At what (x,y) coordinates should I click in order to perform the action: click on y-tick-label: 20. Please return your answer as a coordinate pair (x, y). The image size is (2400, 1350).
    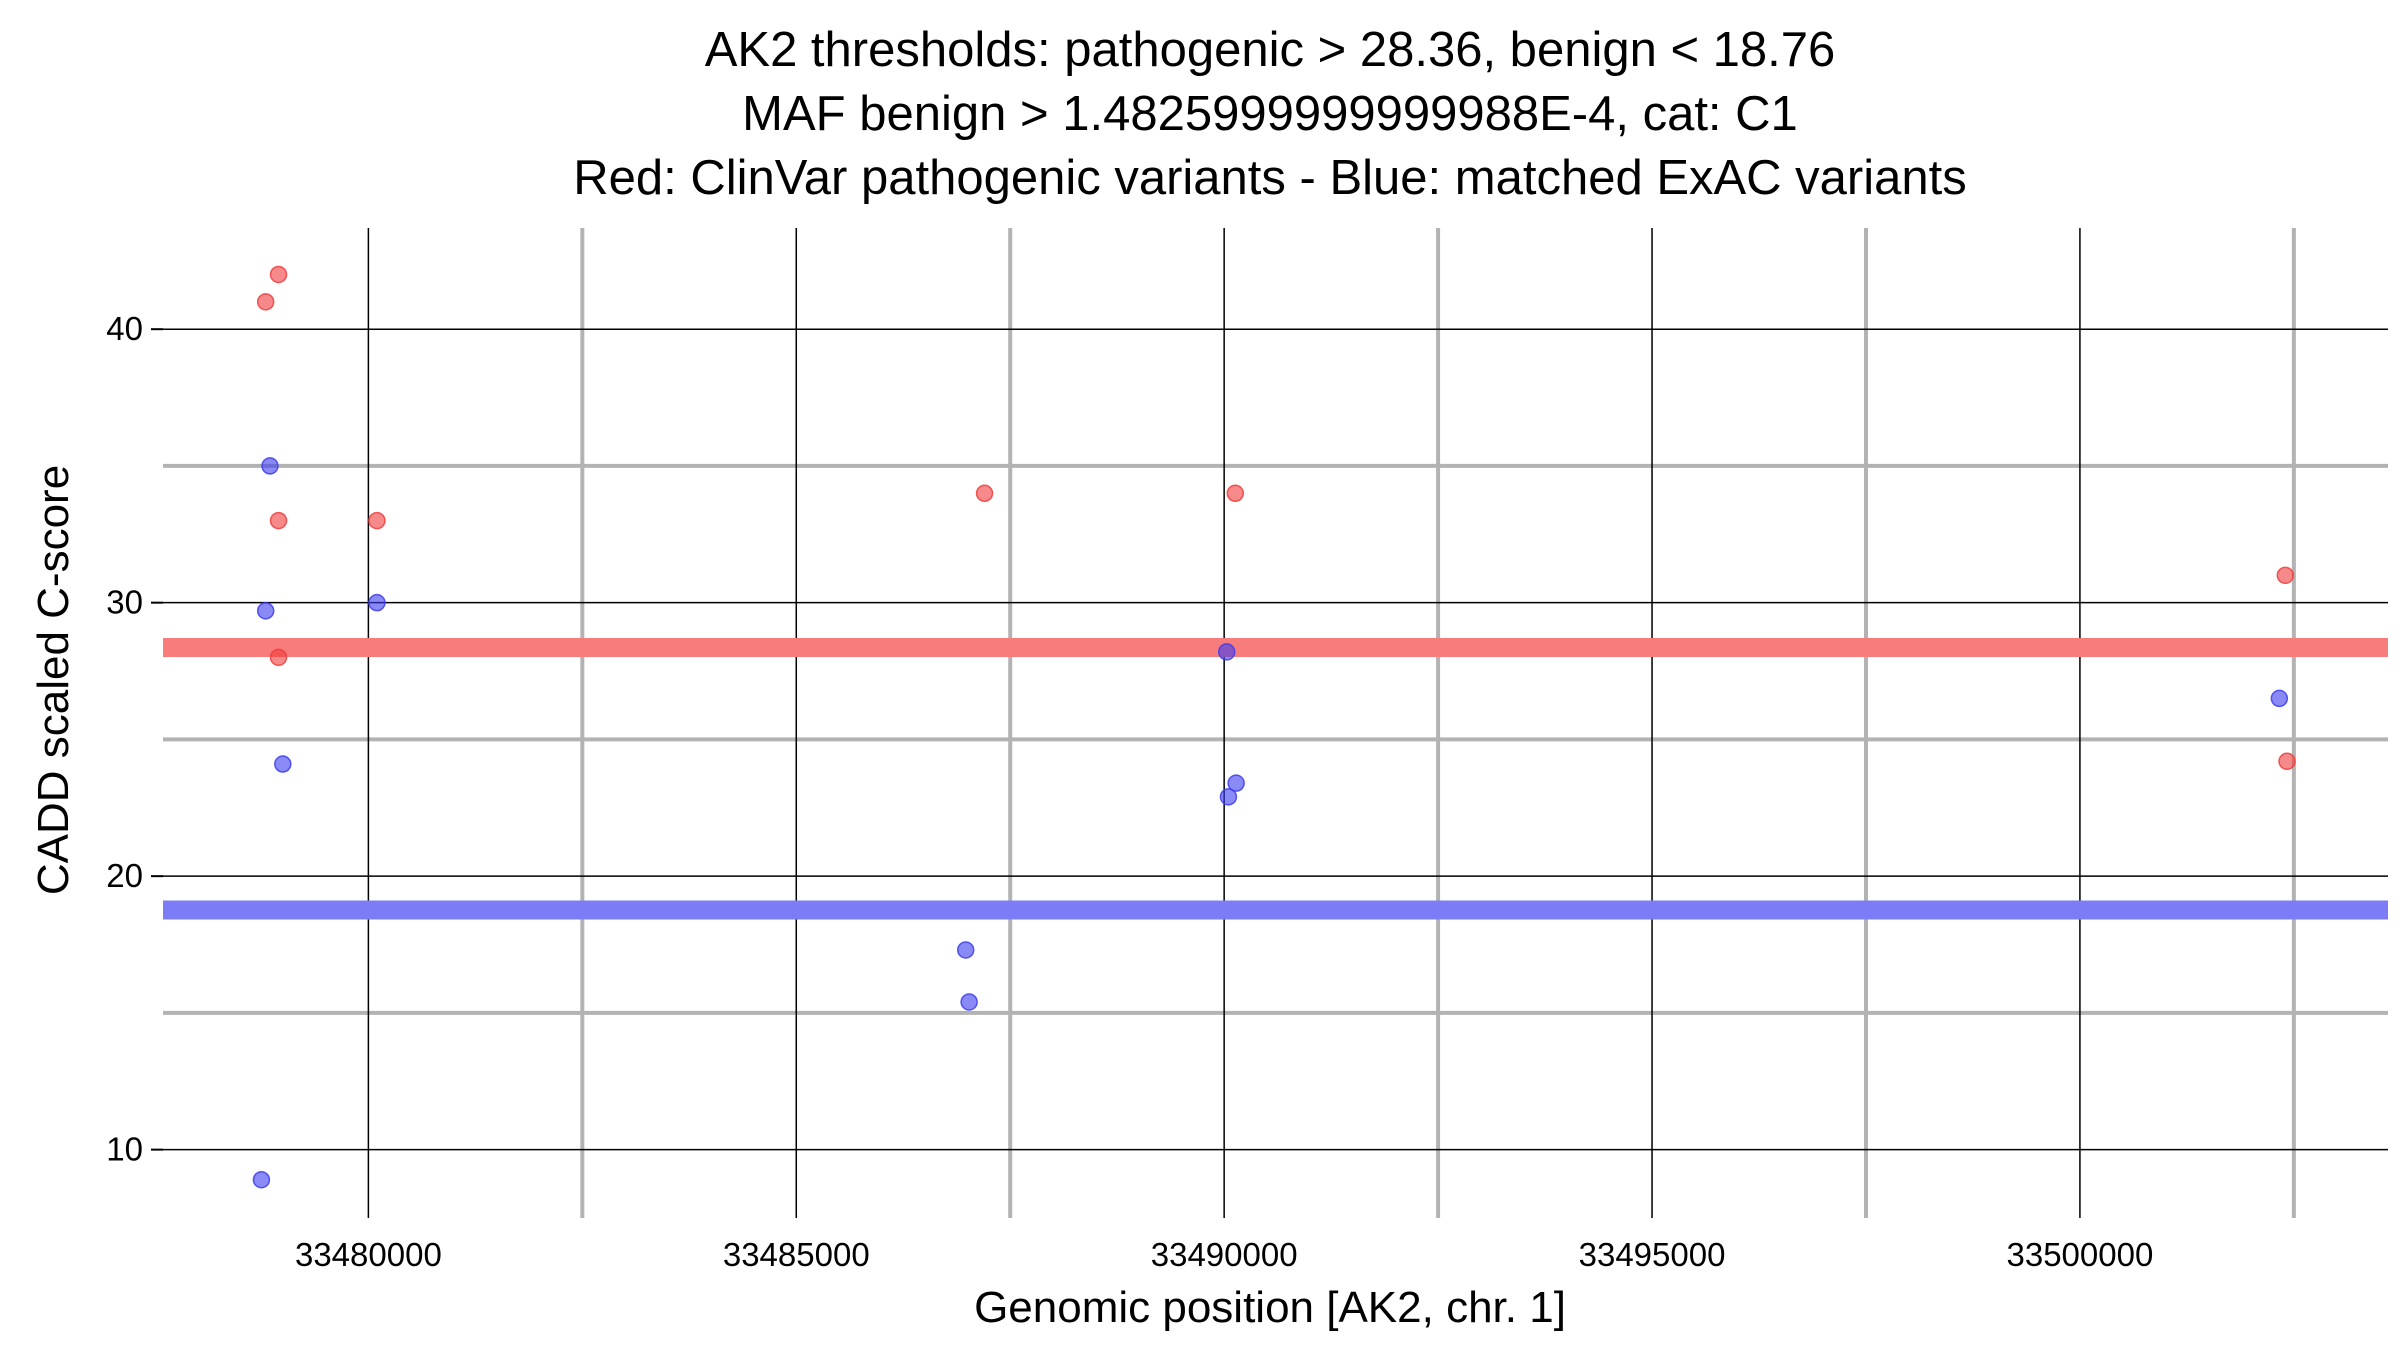
    Looking at the image, I should click on (124, 875).